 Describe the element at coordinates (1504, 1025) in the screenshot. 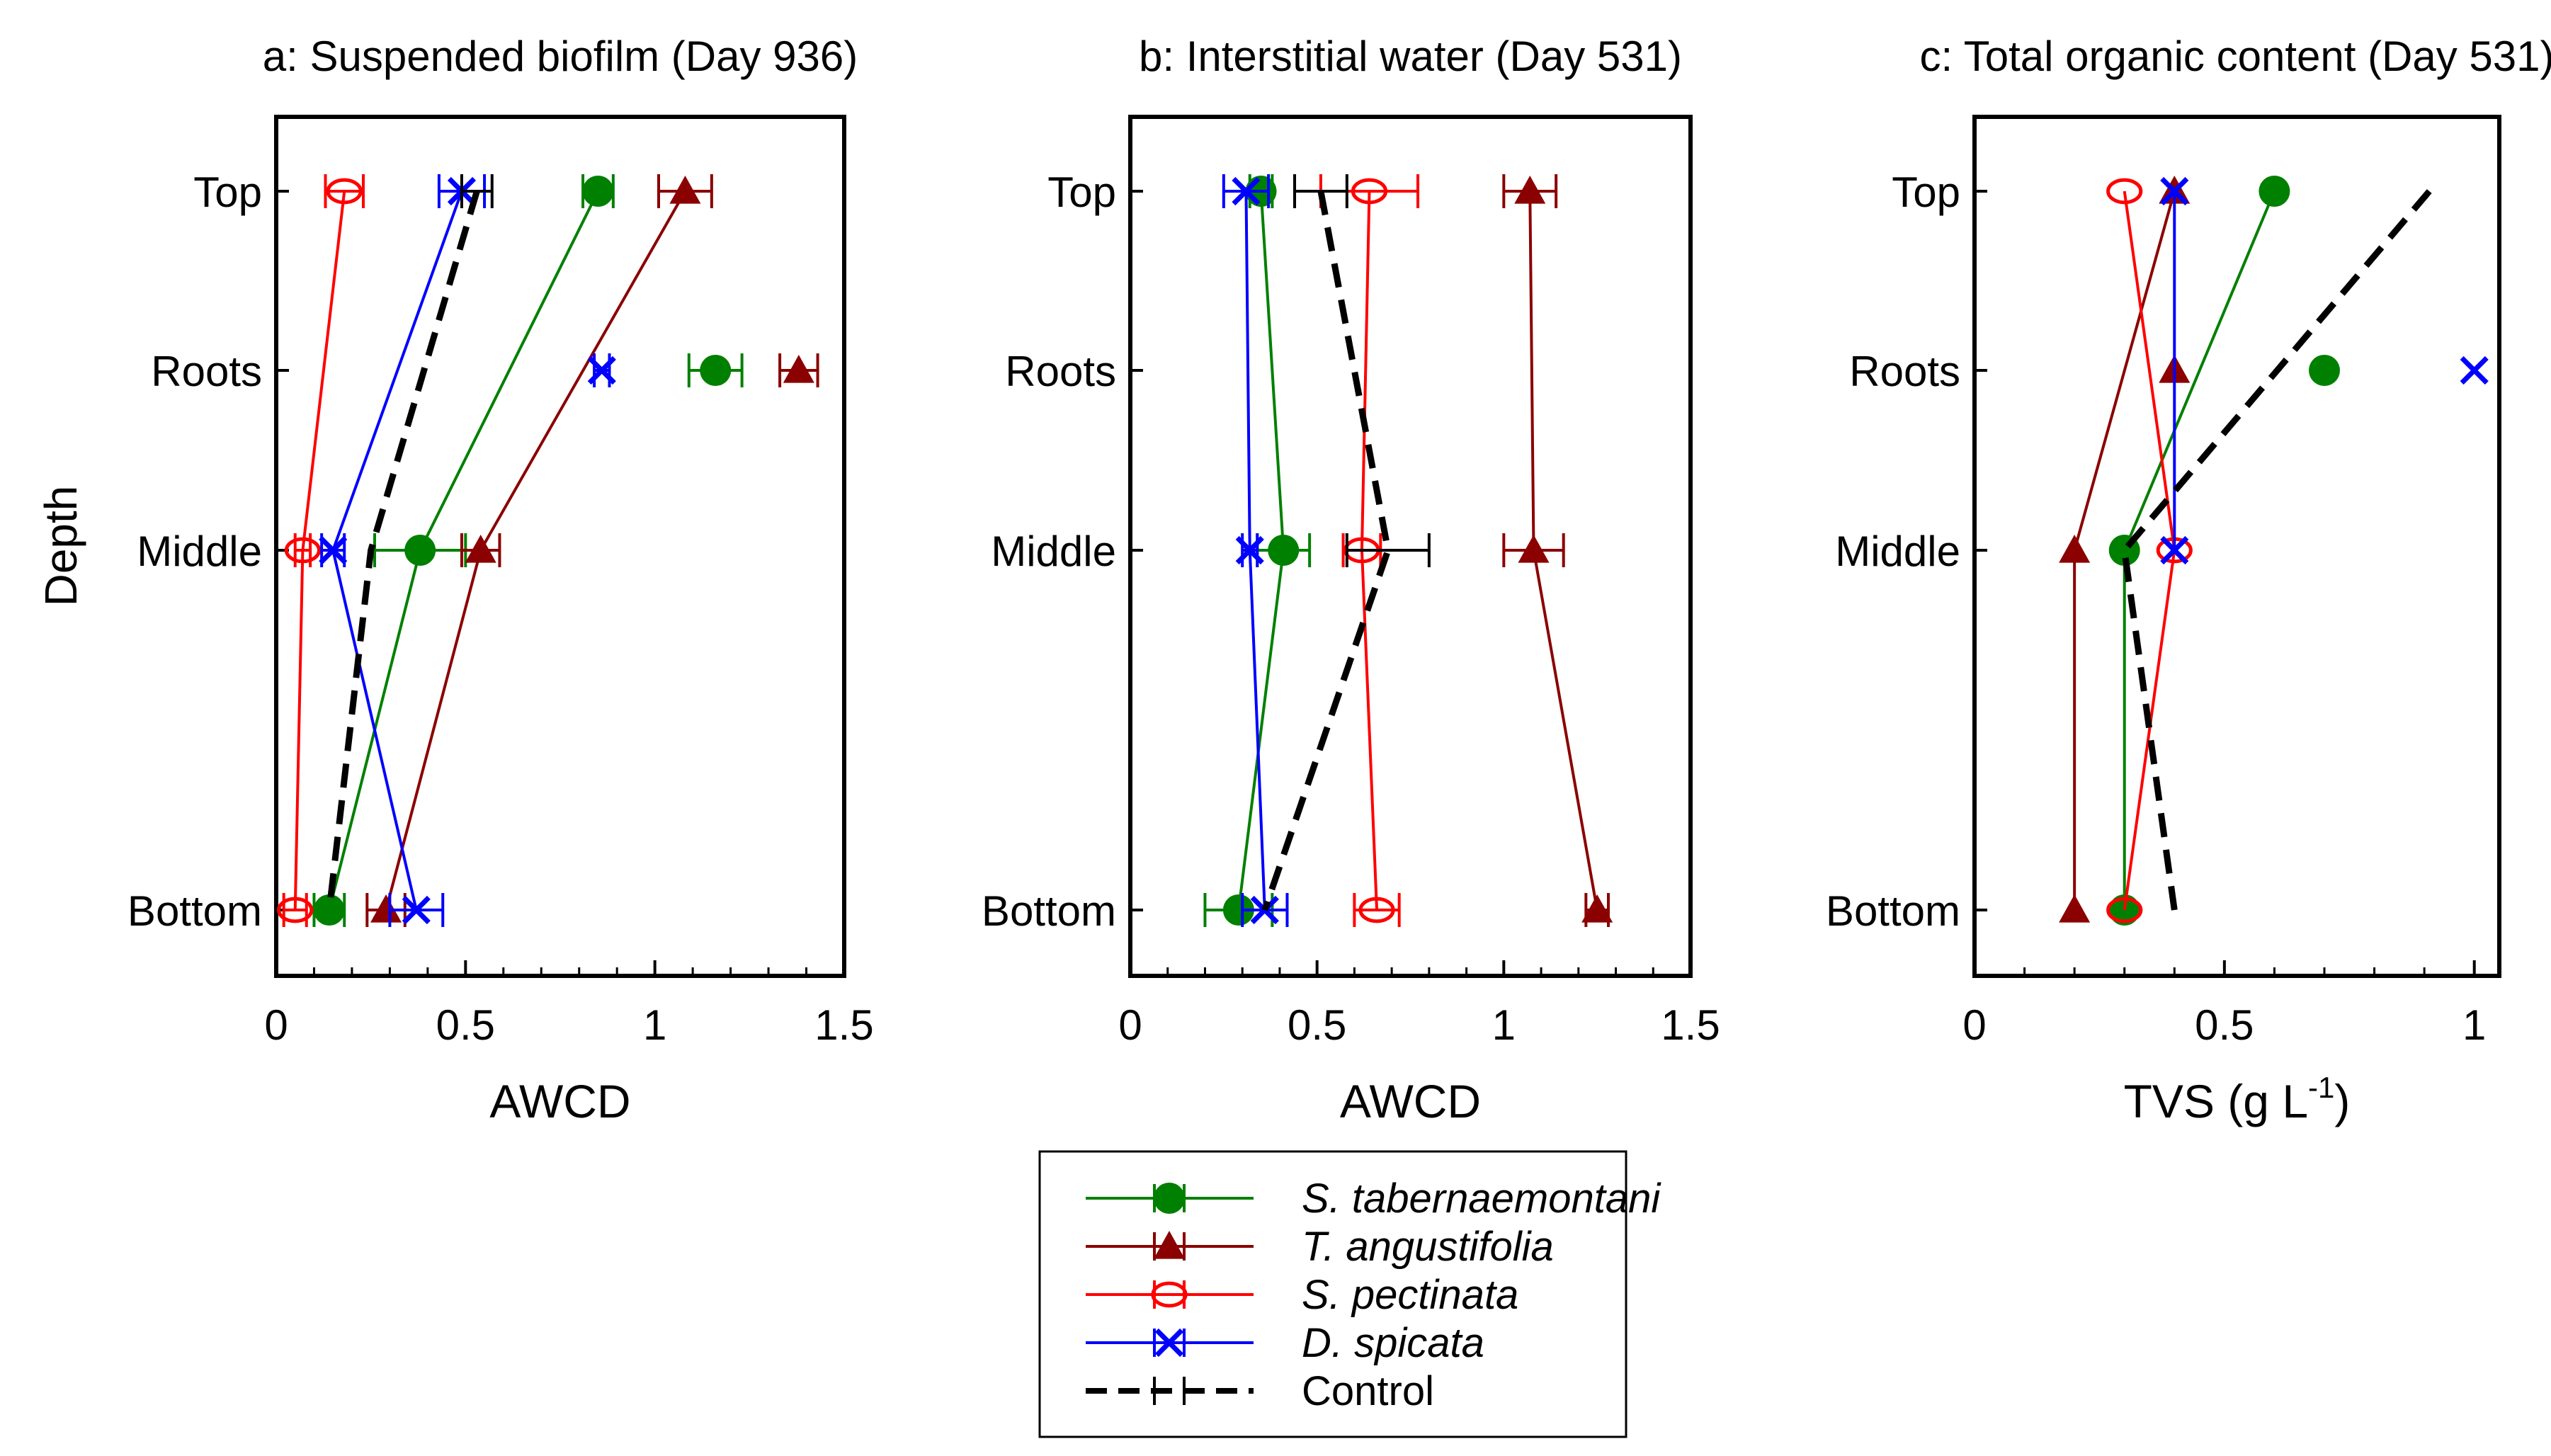

I see `panel-b-x-tick-label: 1` at that location.